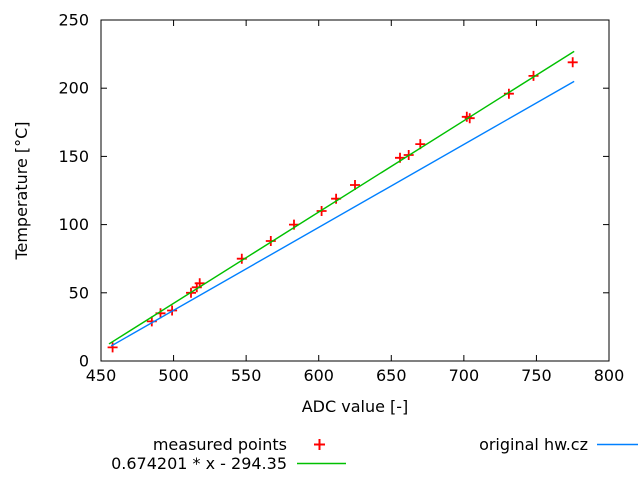  I want to click on legend-label-fit-line: 0.674201 * x - 294.35, so click(199, 463).